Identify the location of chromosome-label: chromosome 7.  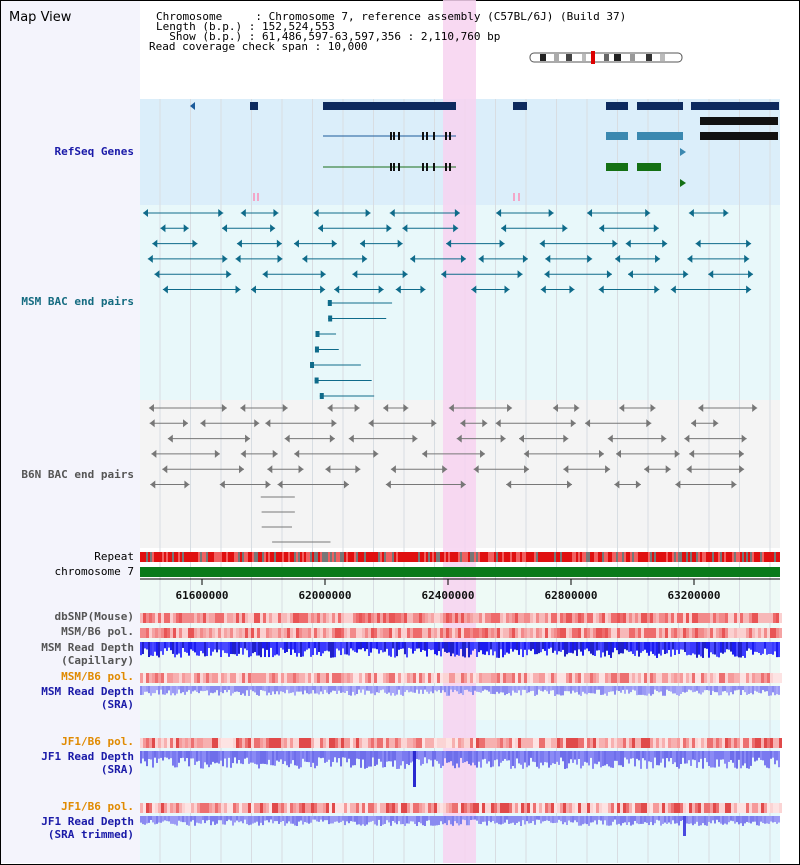
(94, 571).